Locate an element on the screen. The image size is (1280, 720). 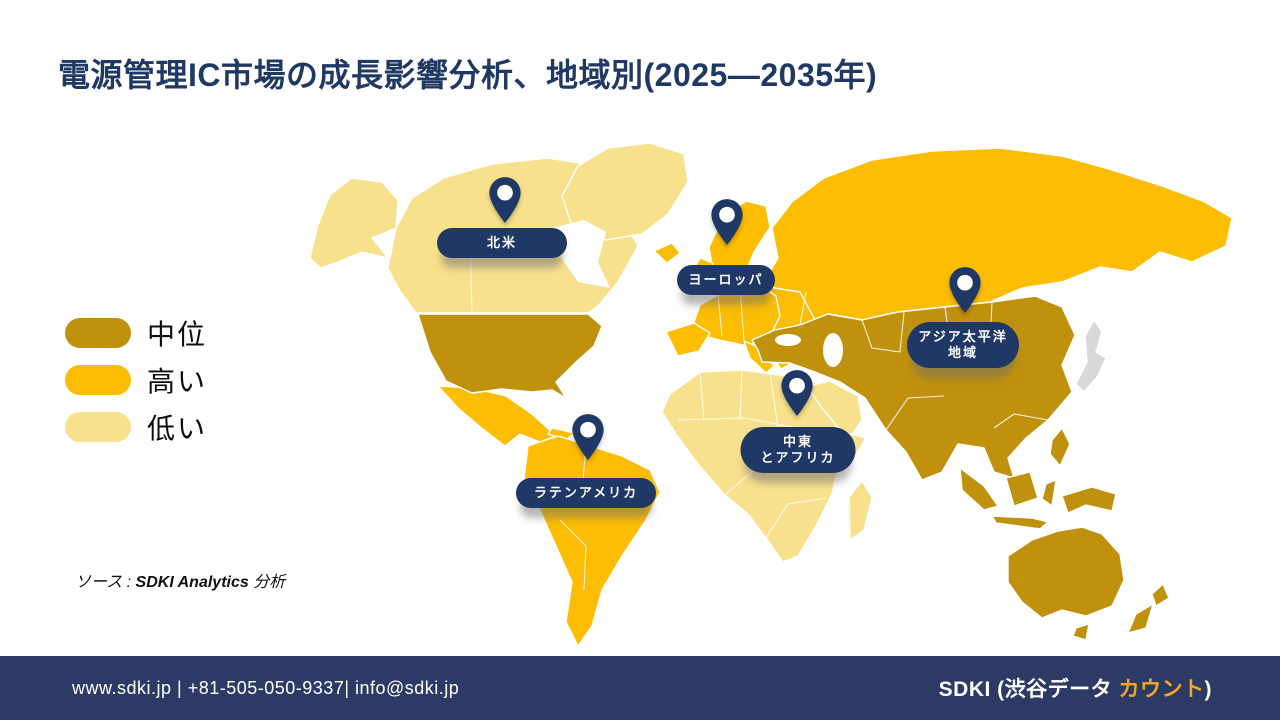
region-label-asia-pacific: アジア太平洋 地域 is located at coordinates (963, 345).